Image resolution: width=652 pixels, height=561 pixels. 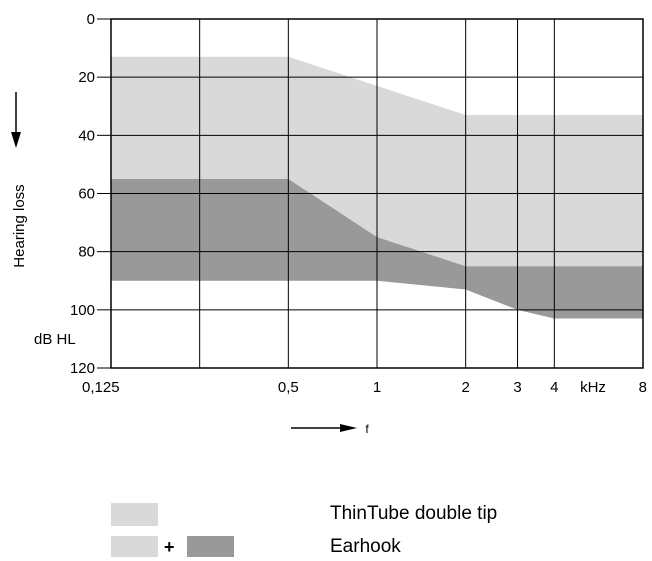 What do you see at coordinates (169, 547) in the screenshot?
I see `legend-plus-sign: +` at bounding box center [169, 547].